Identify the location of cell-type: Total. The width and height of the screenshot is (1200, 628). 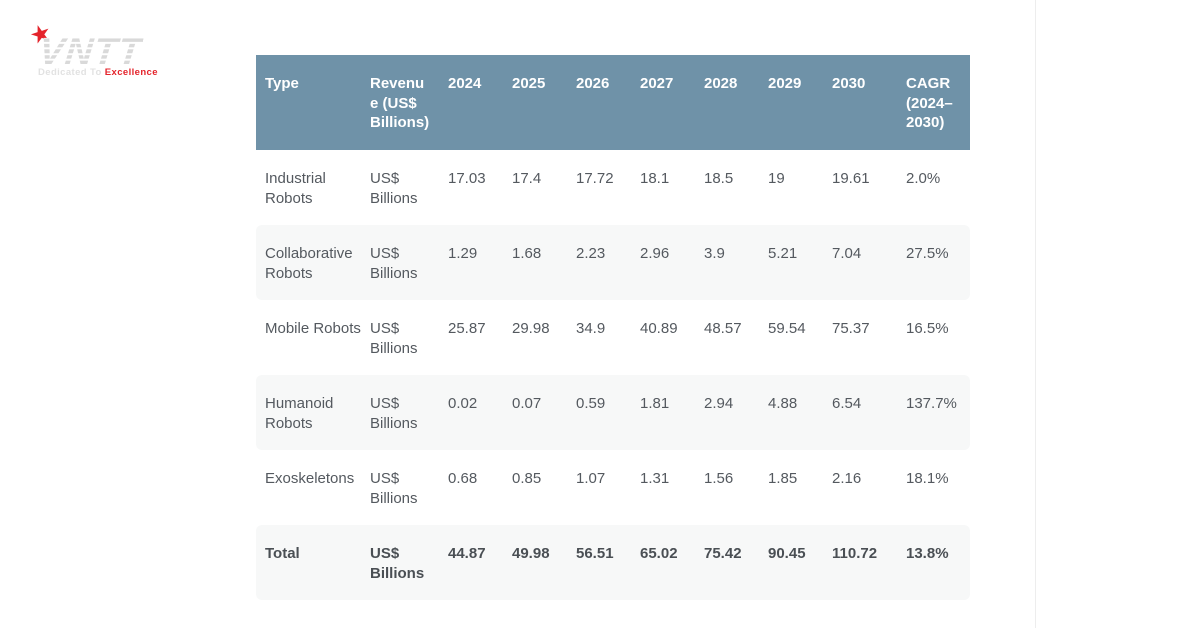
(308, 562).